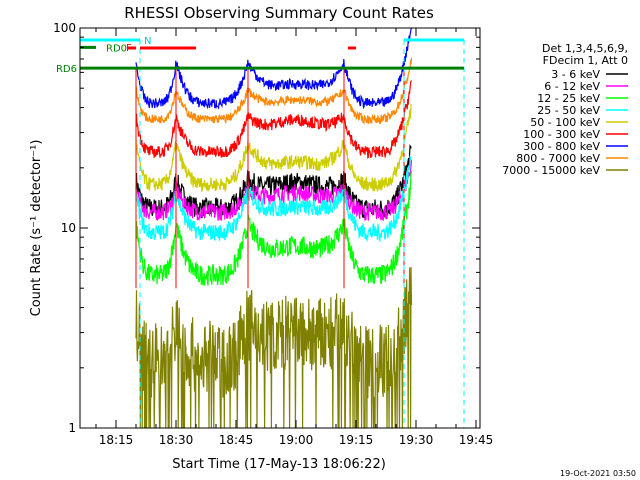  Describe the element at coordinates (176, 440) in the screenshot. I see `x-tick-label-1: 18:30` at that location.